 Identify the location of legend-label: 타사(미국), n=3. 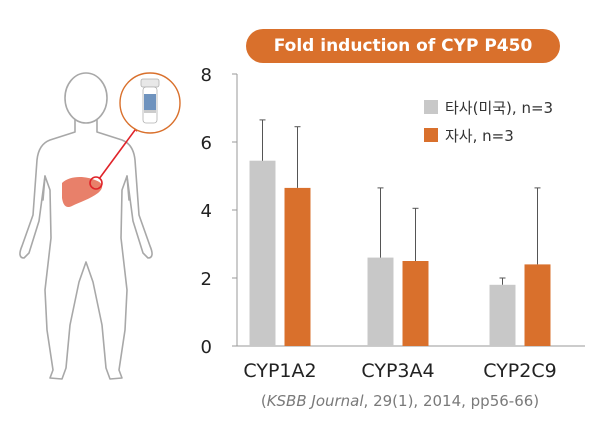
(499, 108).